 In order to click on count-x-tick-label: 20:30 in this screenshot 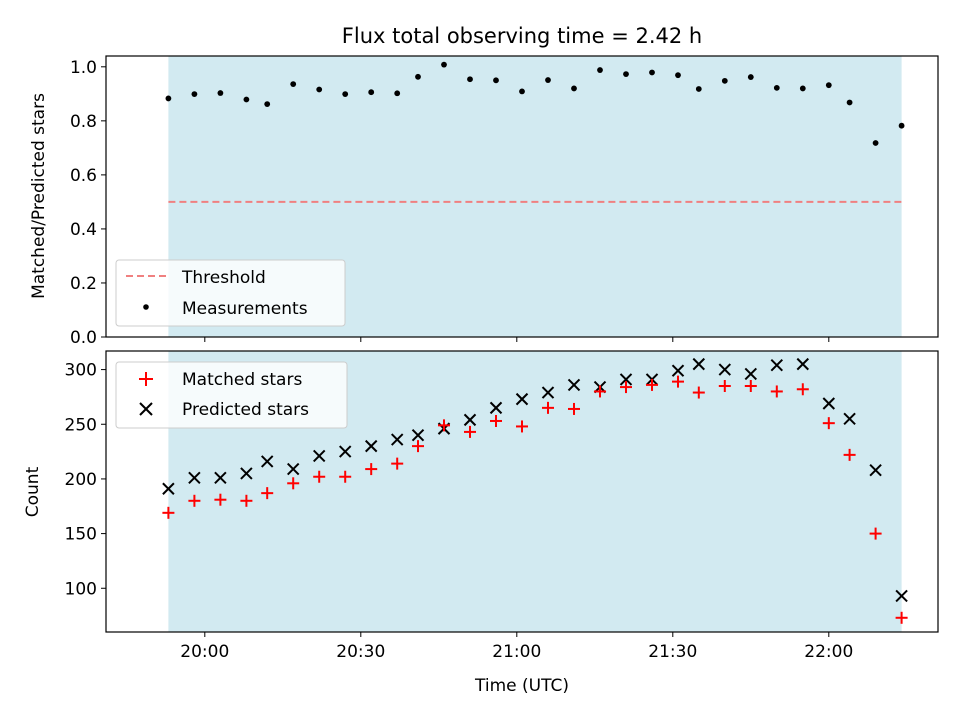, I will do `click(360, 652)`.